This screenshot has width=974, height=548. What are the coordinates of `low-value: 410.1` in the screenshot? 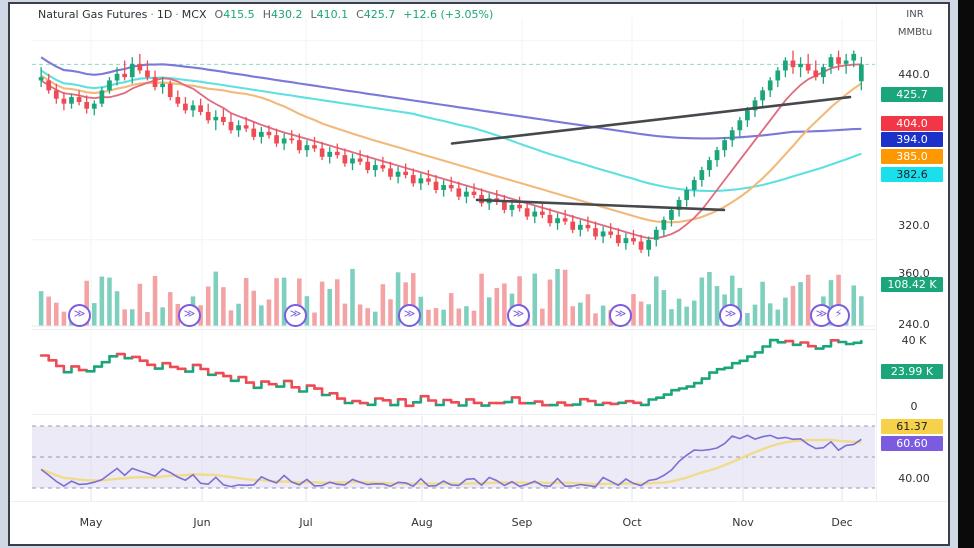 It's located at (332, 14).